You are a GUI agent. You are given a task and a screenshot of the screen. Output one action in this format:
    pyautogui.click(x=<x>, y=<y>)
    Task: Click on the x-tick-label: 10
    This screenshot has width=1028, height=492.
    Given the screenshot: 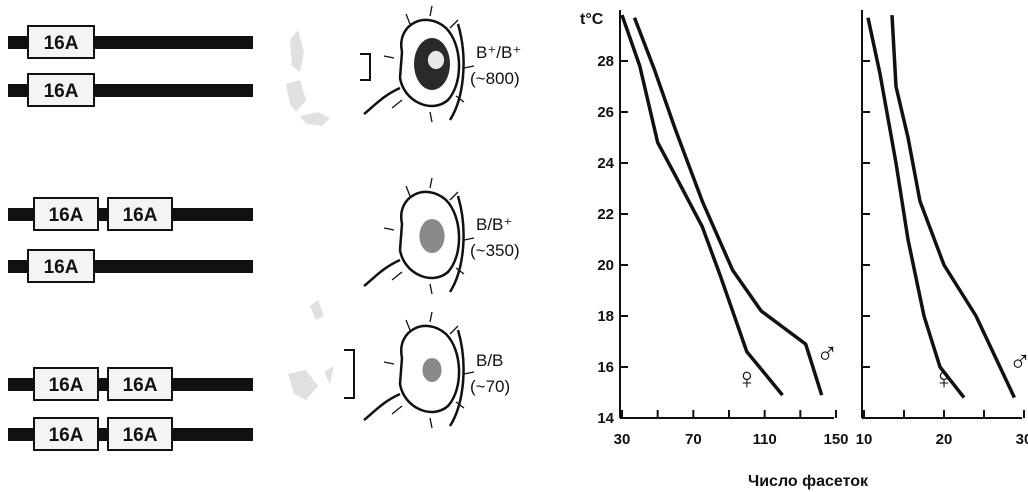 What is the action you would take?
    pyautogui.click(x=864, y=439)
    